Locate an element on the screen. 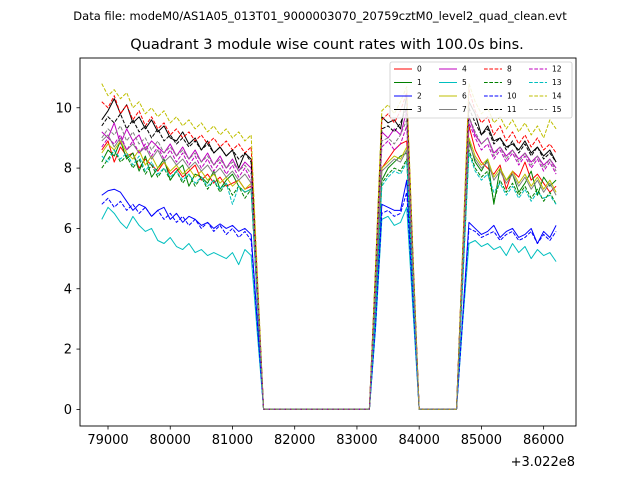 The height and width of the screenshot is (480, 640). legend-label: 12 is located at coordinates (557, 69).